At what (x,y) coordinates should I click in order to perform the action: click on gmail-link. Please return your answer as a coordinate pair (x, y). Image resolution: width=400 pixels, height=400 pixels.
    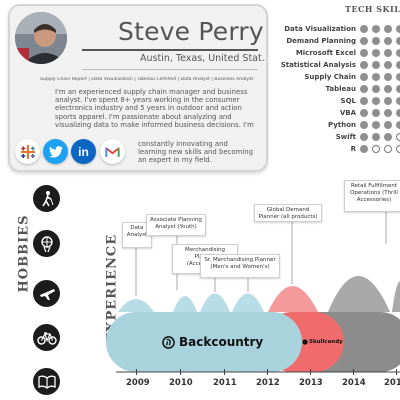
    Looking at the image, I should click on (112, 151).